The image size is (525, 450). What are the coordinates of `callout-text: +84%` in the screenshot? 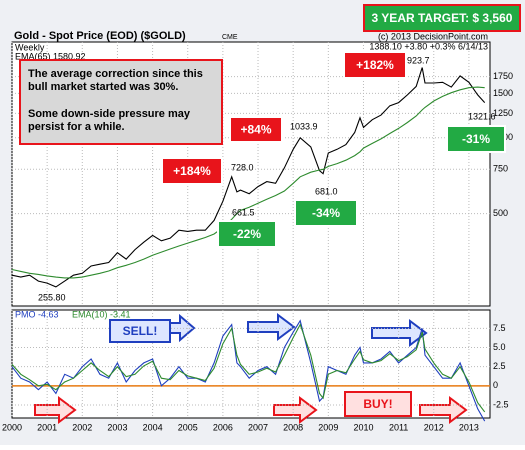 It's located at (255, 130).